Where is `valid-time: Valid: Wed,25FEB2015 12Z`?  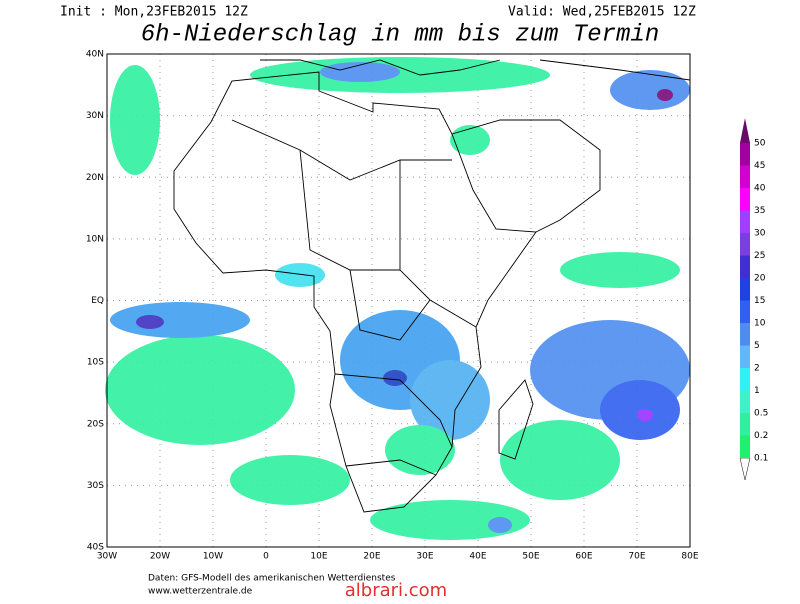
valid-time: Valid: Wed,25FEB2015 12Z is located at coordinates (602, 12).